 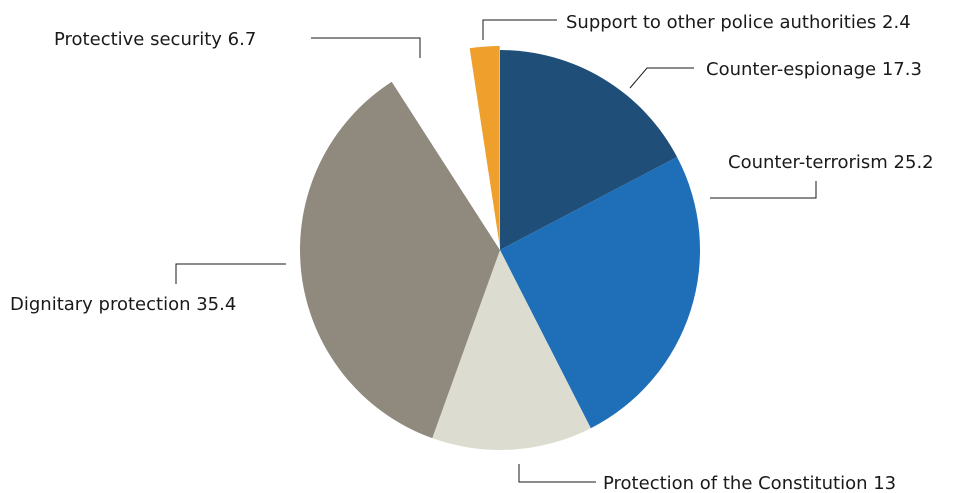 What do you see at coordinates (589, 150) in the screenshot?
I see `pie-slice-counter-espionage` at bounding box center [589, 150].